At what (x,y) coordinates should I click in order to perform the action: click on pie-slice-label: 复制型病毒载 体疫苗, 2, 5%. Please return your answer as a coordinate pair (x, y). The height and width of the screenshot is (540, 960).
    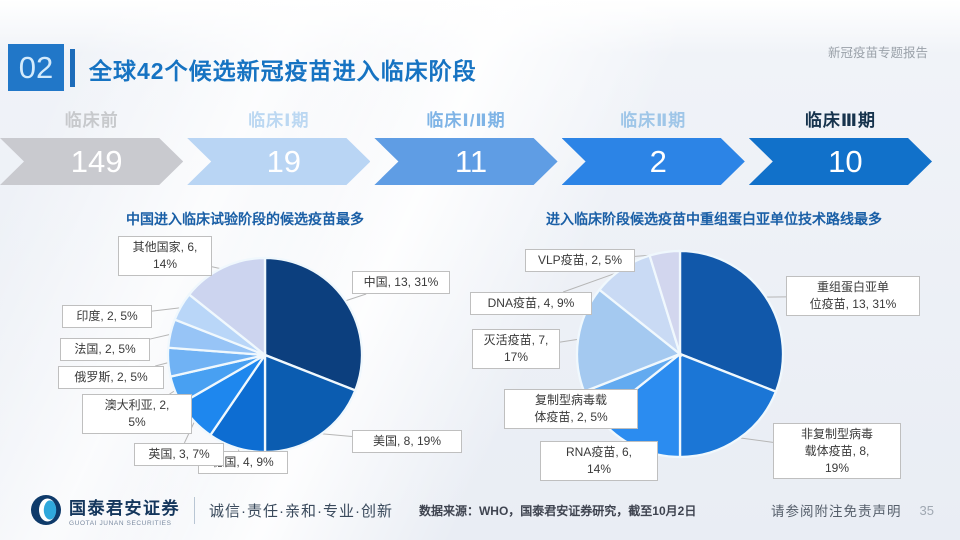
    Looking at the image, I should click on (571, 409).